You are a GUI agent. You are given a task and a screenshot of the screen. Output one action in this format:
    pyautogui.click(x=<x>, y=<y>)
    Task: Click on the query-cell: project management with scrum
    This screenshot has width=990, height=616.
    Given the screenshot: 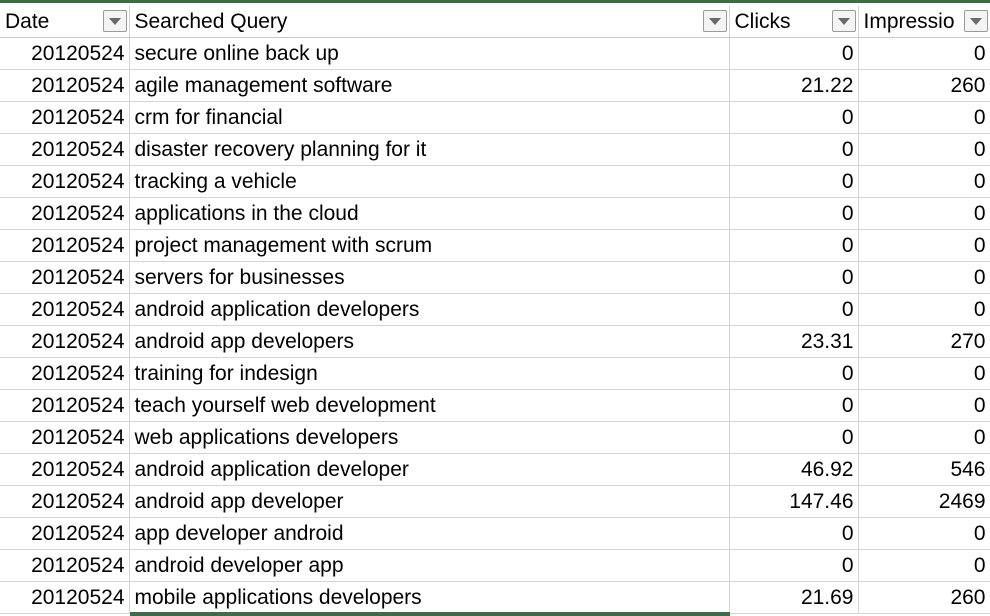 What is the action you would take?
    pyautogui.click(x=429, y=245)
    